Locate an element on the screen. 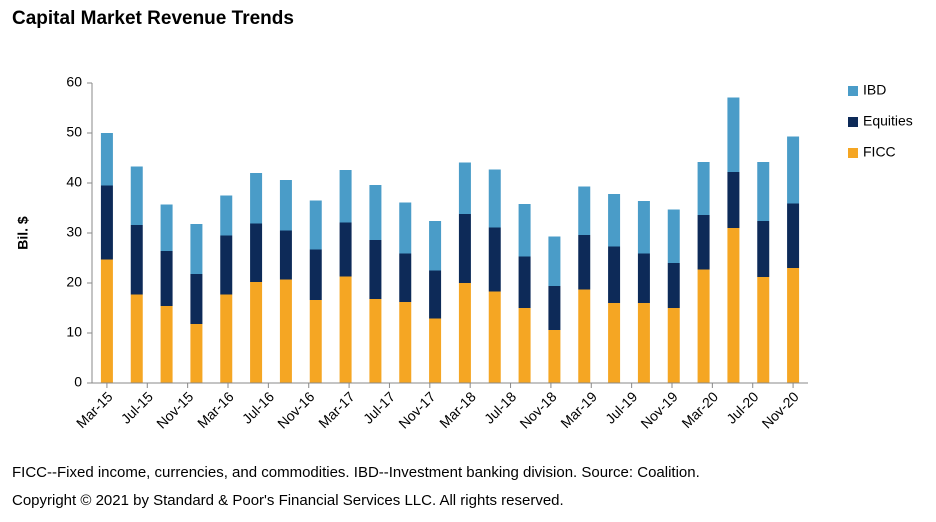 The height and width of the screenshot is (522, 936). x-tick-label: Nov-18 is located at coordinates (537, 409).